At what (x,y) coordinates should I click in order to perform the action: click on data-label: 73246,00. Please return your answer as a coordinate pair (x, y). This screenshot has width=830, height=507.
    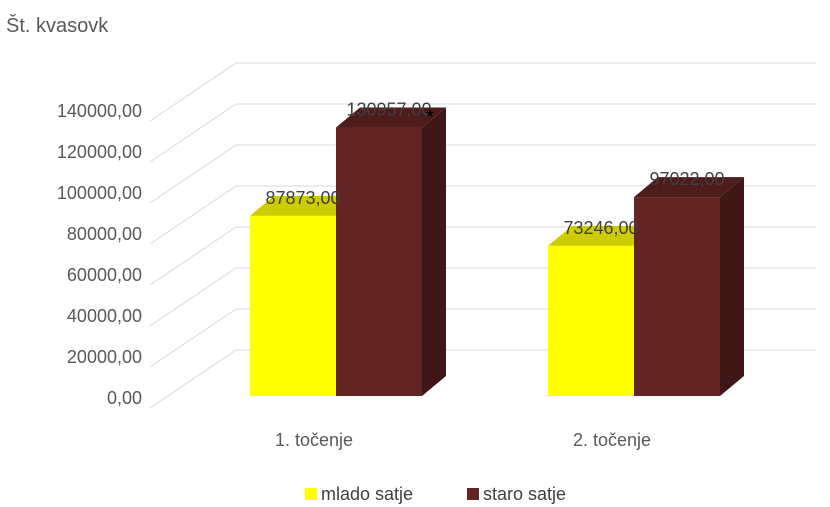
    Looking at the image, I should click on (600, 228).